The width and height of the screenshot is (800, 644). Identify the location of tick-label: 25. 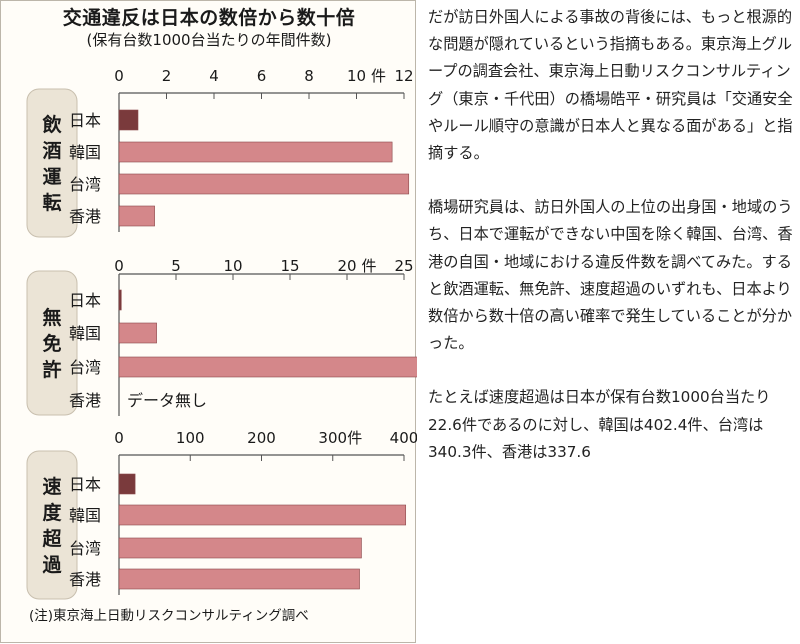
(403, 266).